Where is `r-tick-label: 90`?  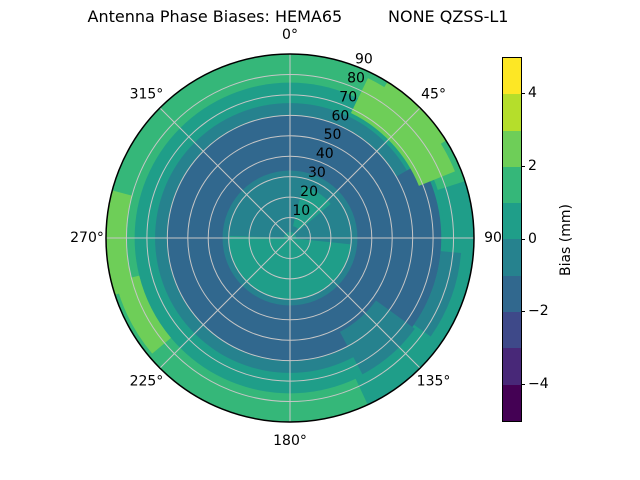
r-tick-label: 90 is located at coordinates (364, 60).